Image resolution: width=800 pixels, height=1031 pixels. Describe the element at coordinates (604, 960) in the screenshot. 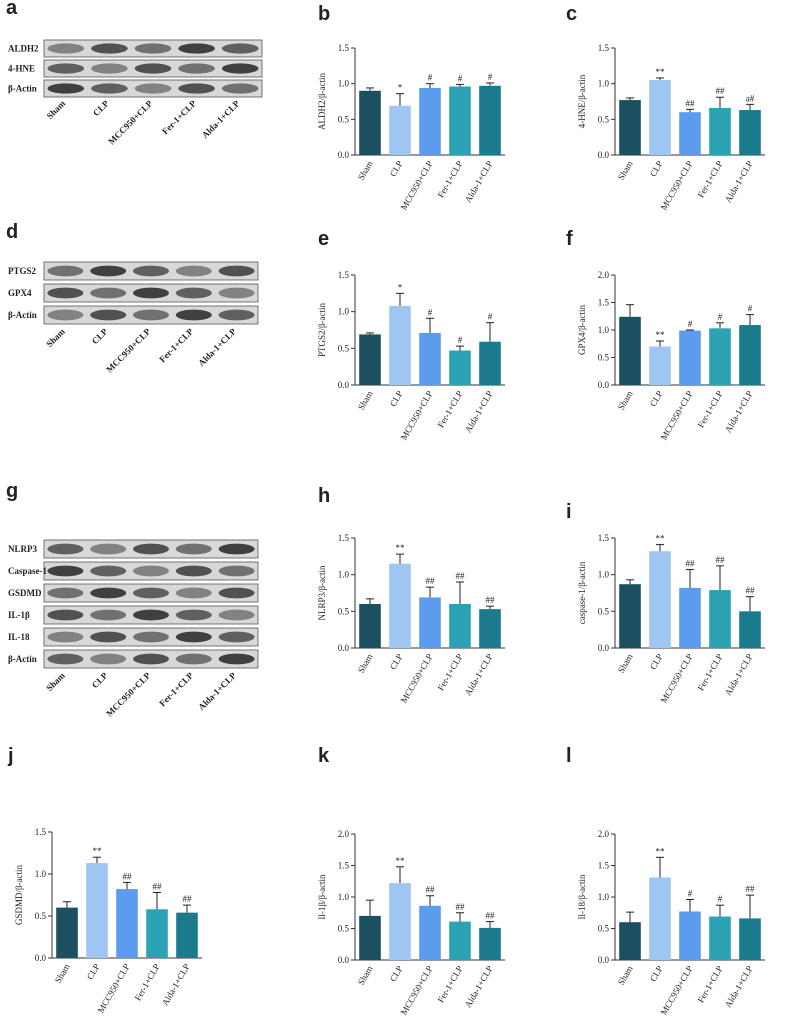

I see `y-tick-label: 0.0` at that location.